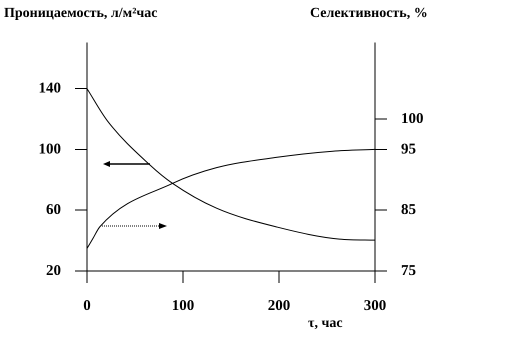  I want to click on y2-axis-title: Селективность, %, so click(369, 14).